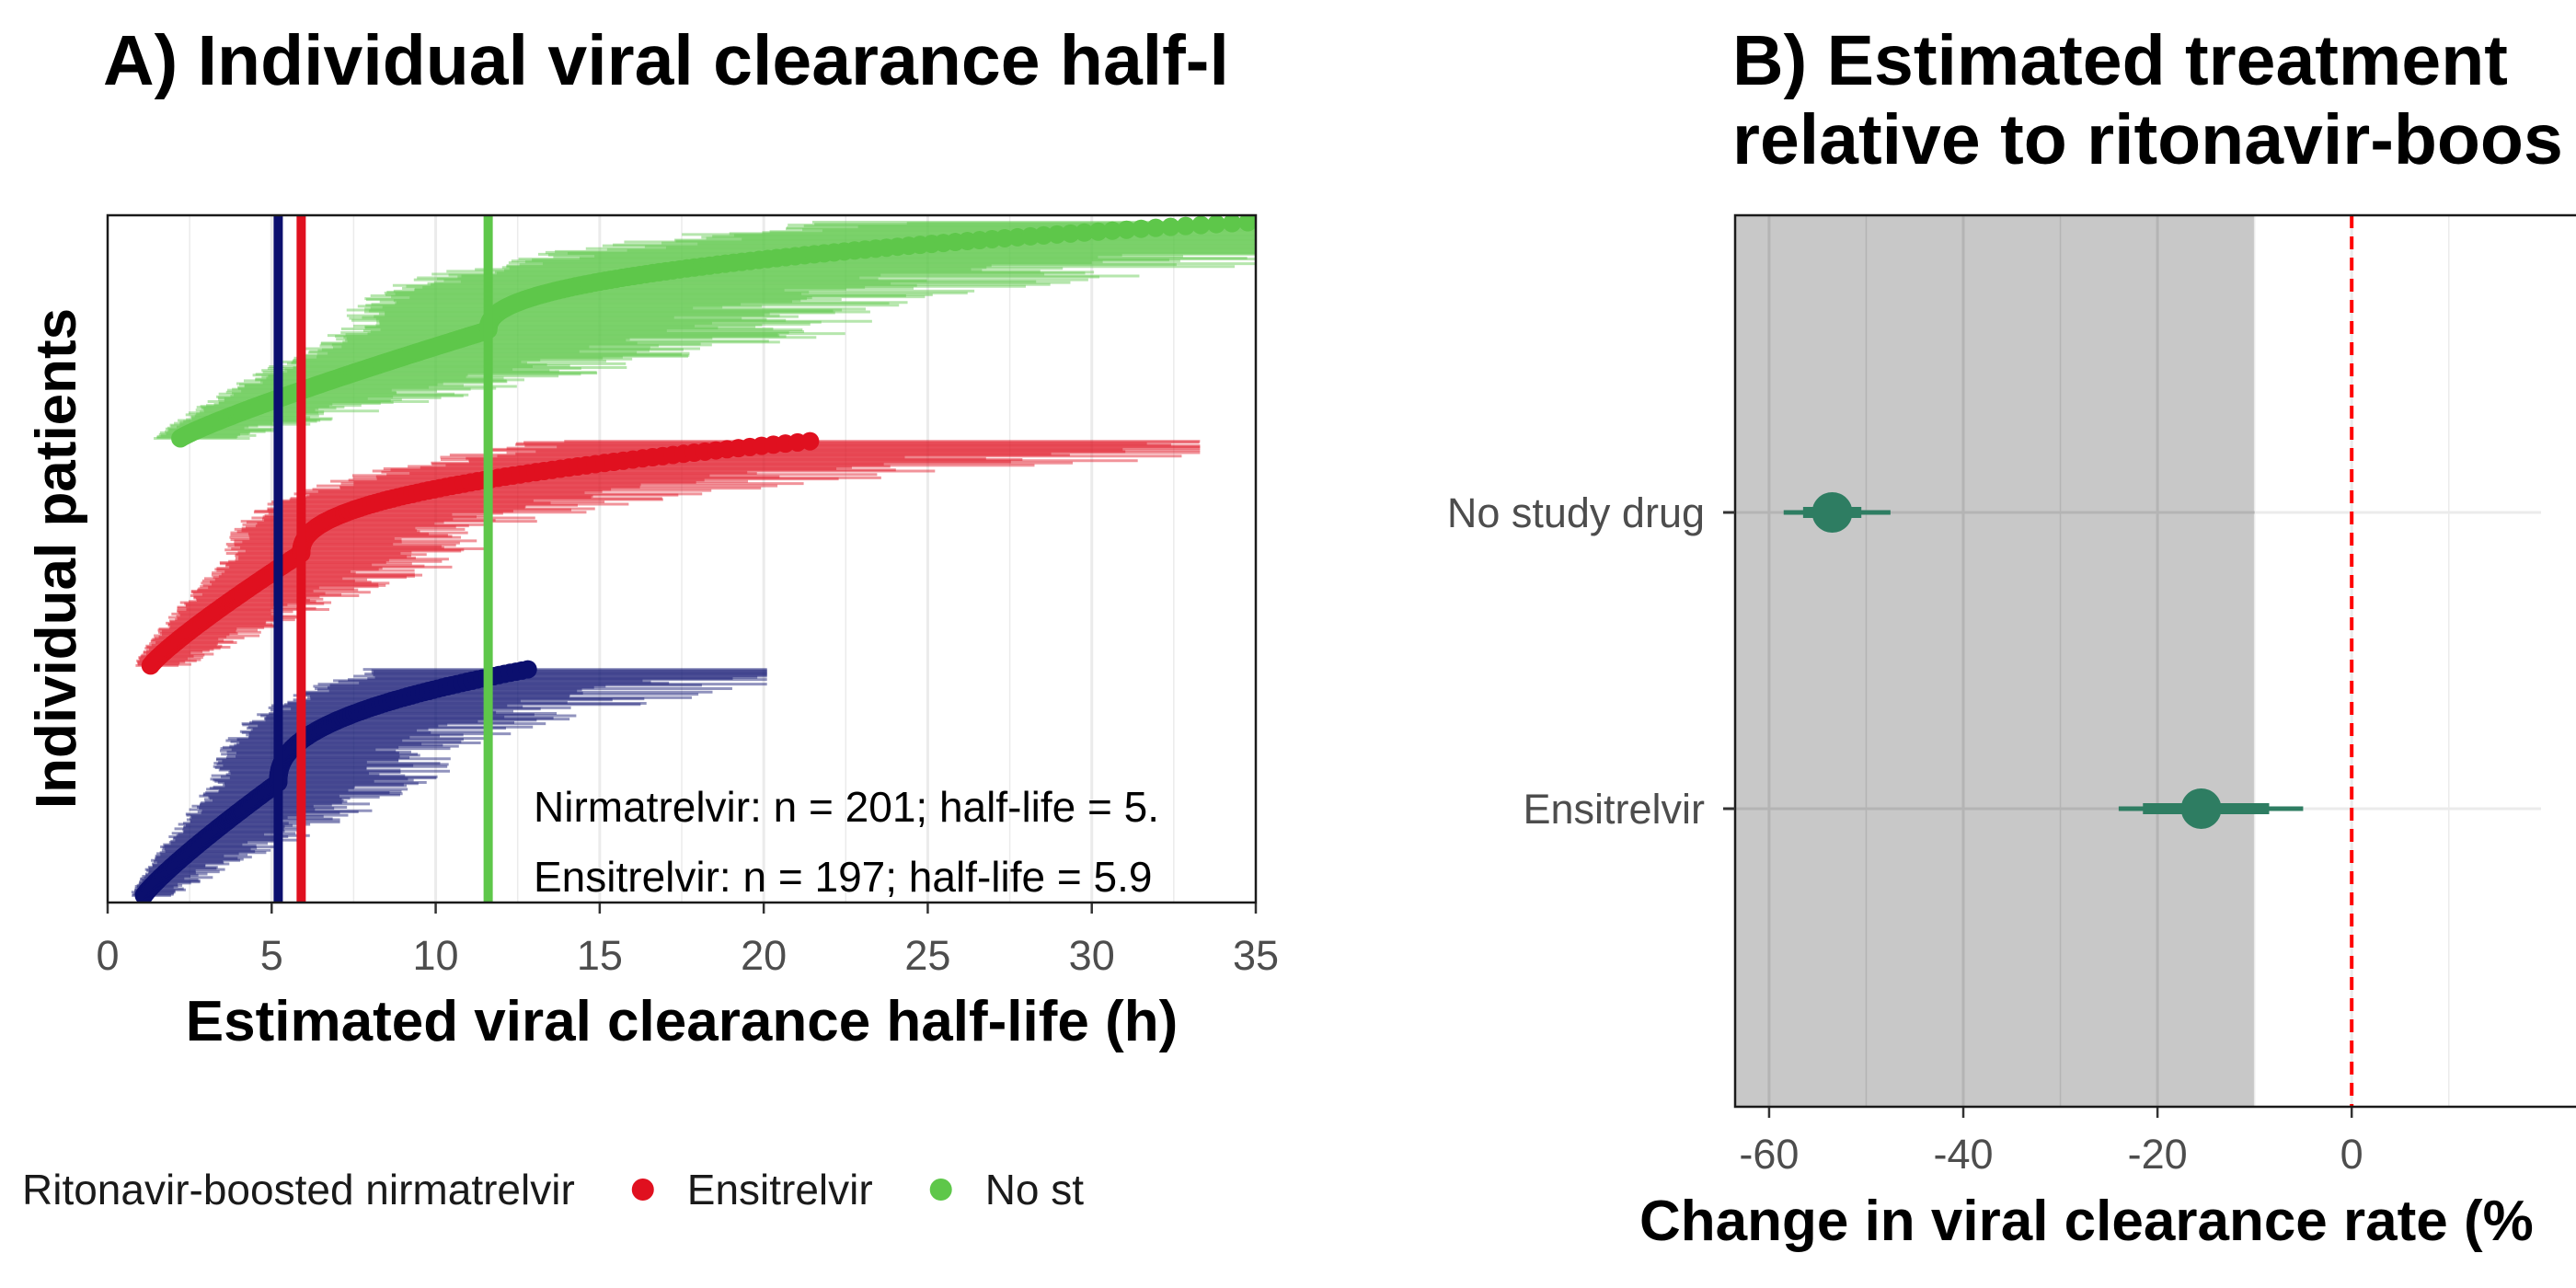  I want to click on panel-b-x-ticks: -60 -40 -20 0, so click(2051, 1143).